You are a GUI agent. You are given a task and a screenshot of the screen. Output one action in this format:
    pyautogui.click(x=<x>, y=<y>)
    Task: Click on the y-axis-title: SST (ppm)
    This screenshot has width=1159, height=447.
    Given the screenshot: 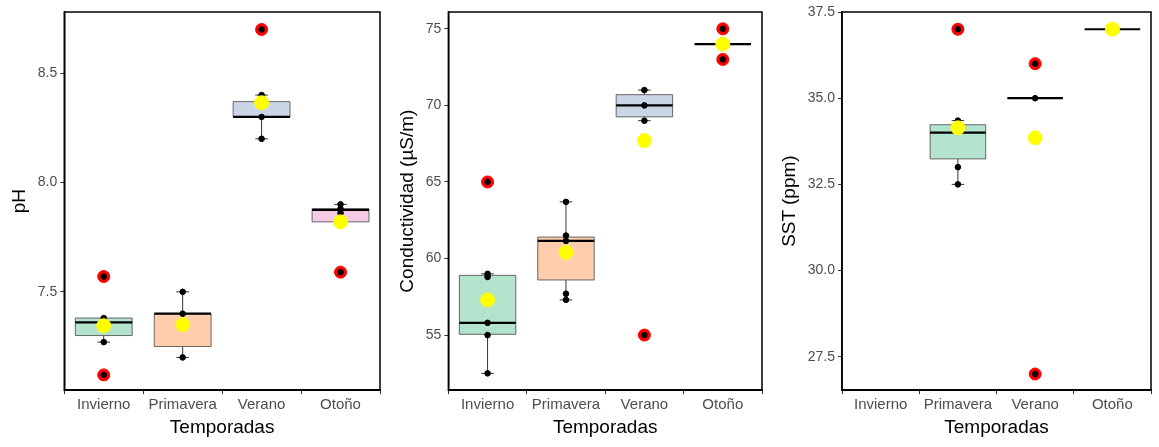 What is the action you would take?
    pyautogui.click(x=788, y=201)
    